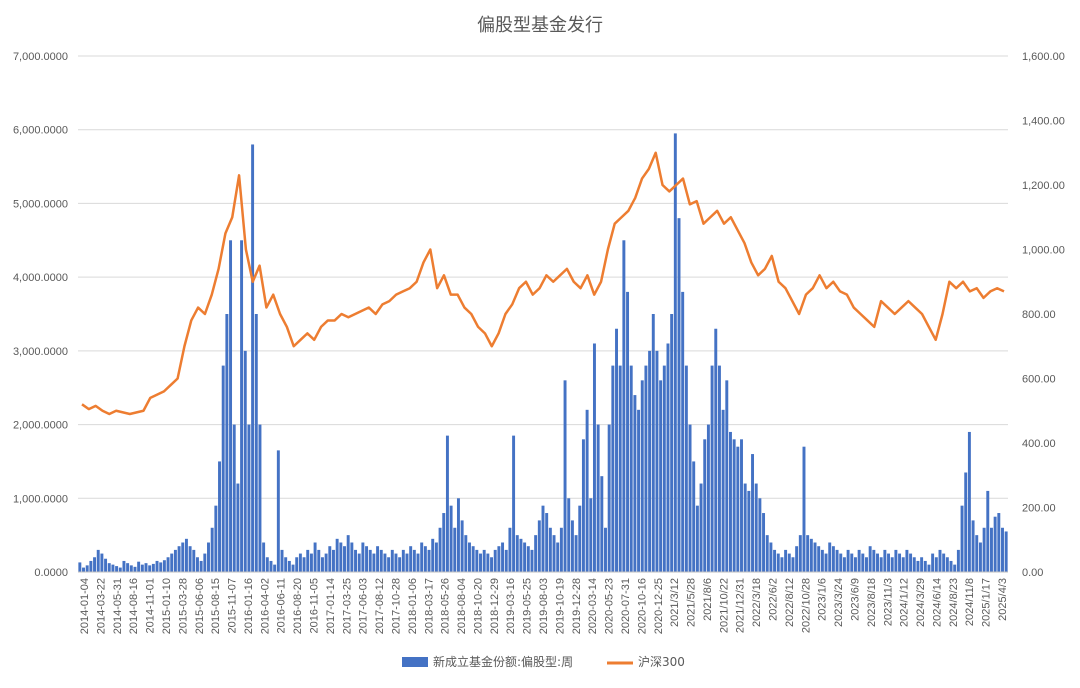  What do you see at coordinates (134, 606) in the screenshot?
I see `x-tick-label: 2014-08-16` at bounding box center [134, 606].